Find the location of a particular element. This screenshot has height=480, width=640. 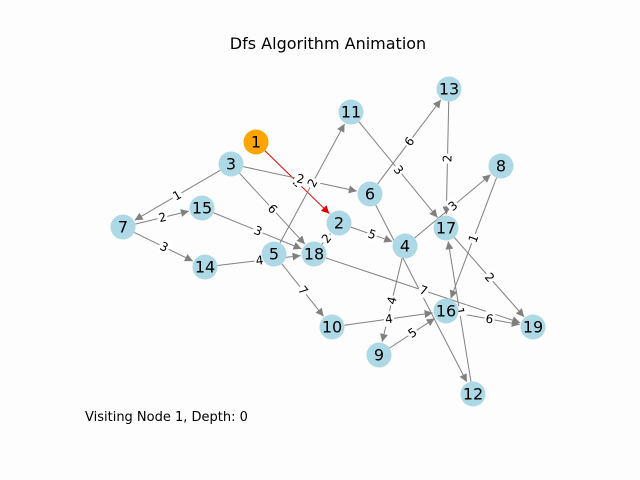

graph-node: 15 is located at coordinates (202, 208).